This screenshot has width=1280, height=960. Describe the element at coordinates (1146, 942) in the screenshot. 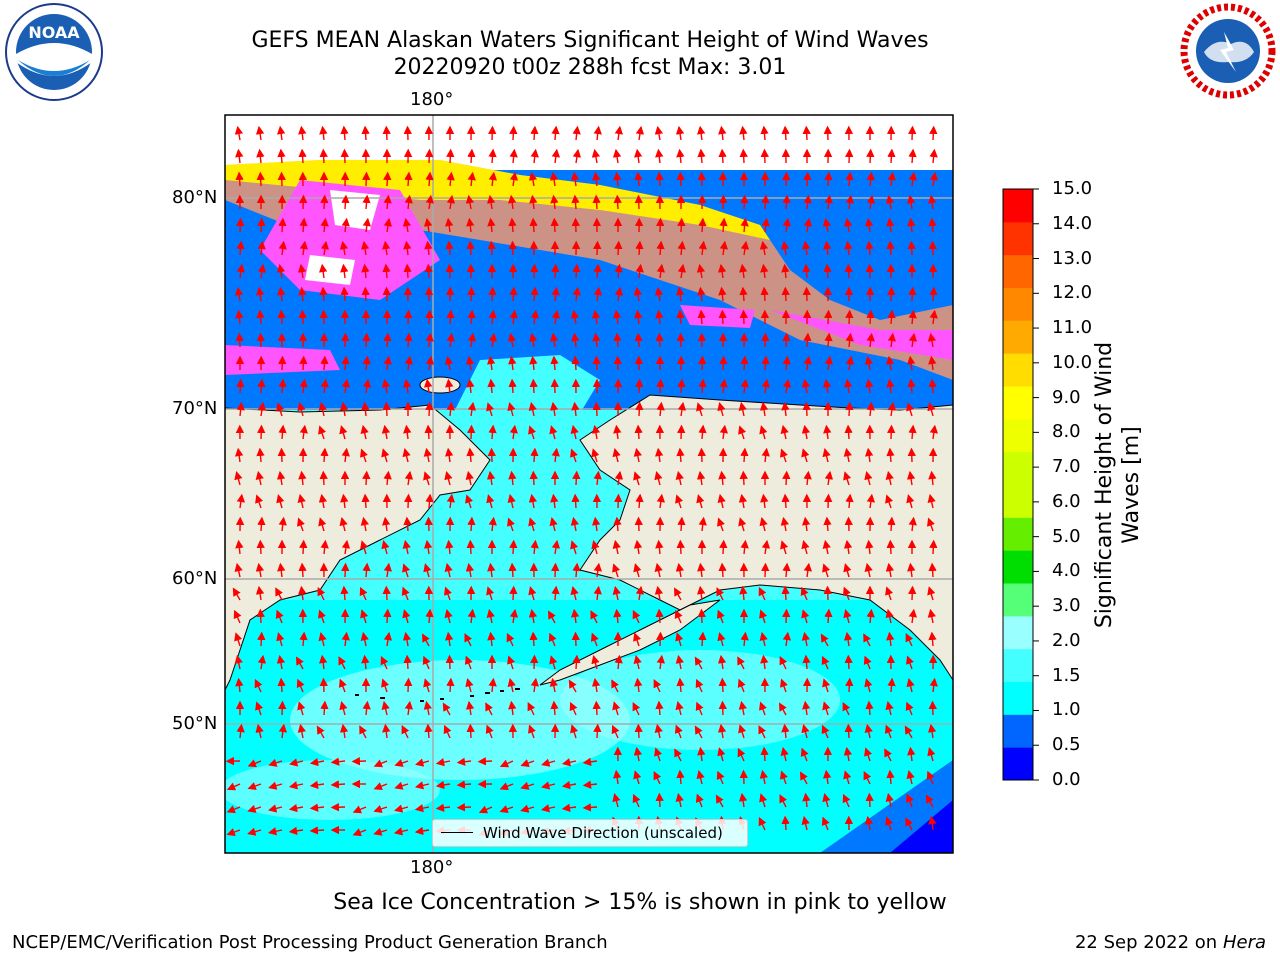

I see `footer-date-text: 22 Sep 2022 on` at that location.